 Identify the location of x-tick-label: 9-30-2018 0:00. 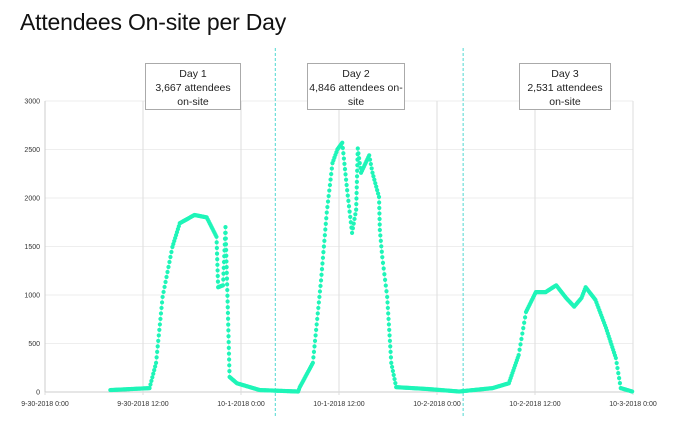
(45, 404).